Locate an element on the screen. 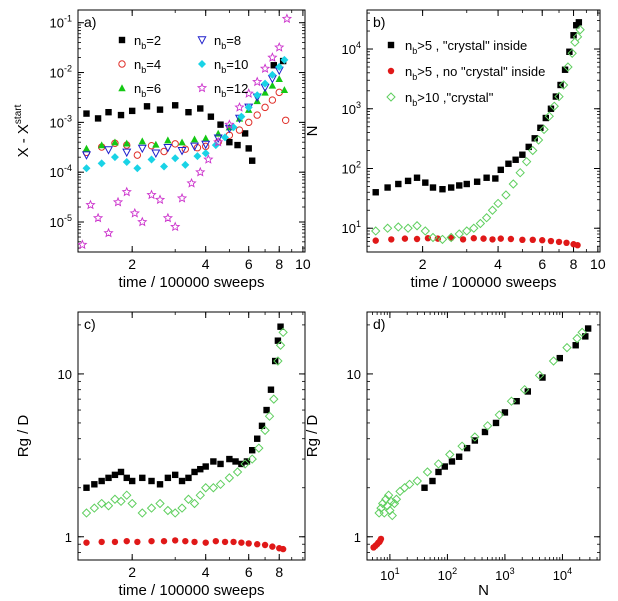 Image resolution: width=618 pixels, height=601 pixels. y-tick-label: 10⁻⁵ is located at coordinates (61, 221).